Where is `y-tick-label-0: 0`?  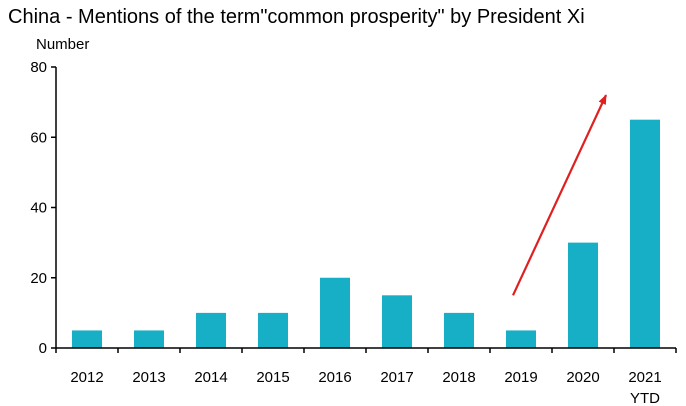 y-tick-label-0: 0 is located at coordinates (43, 348).